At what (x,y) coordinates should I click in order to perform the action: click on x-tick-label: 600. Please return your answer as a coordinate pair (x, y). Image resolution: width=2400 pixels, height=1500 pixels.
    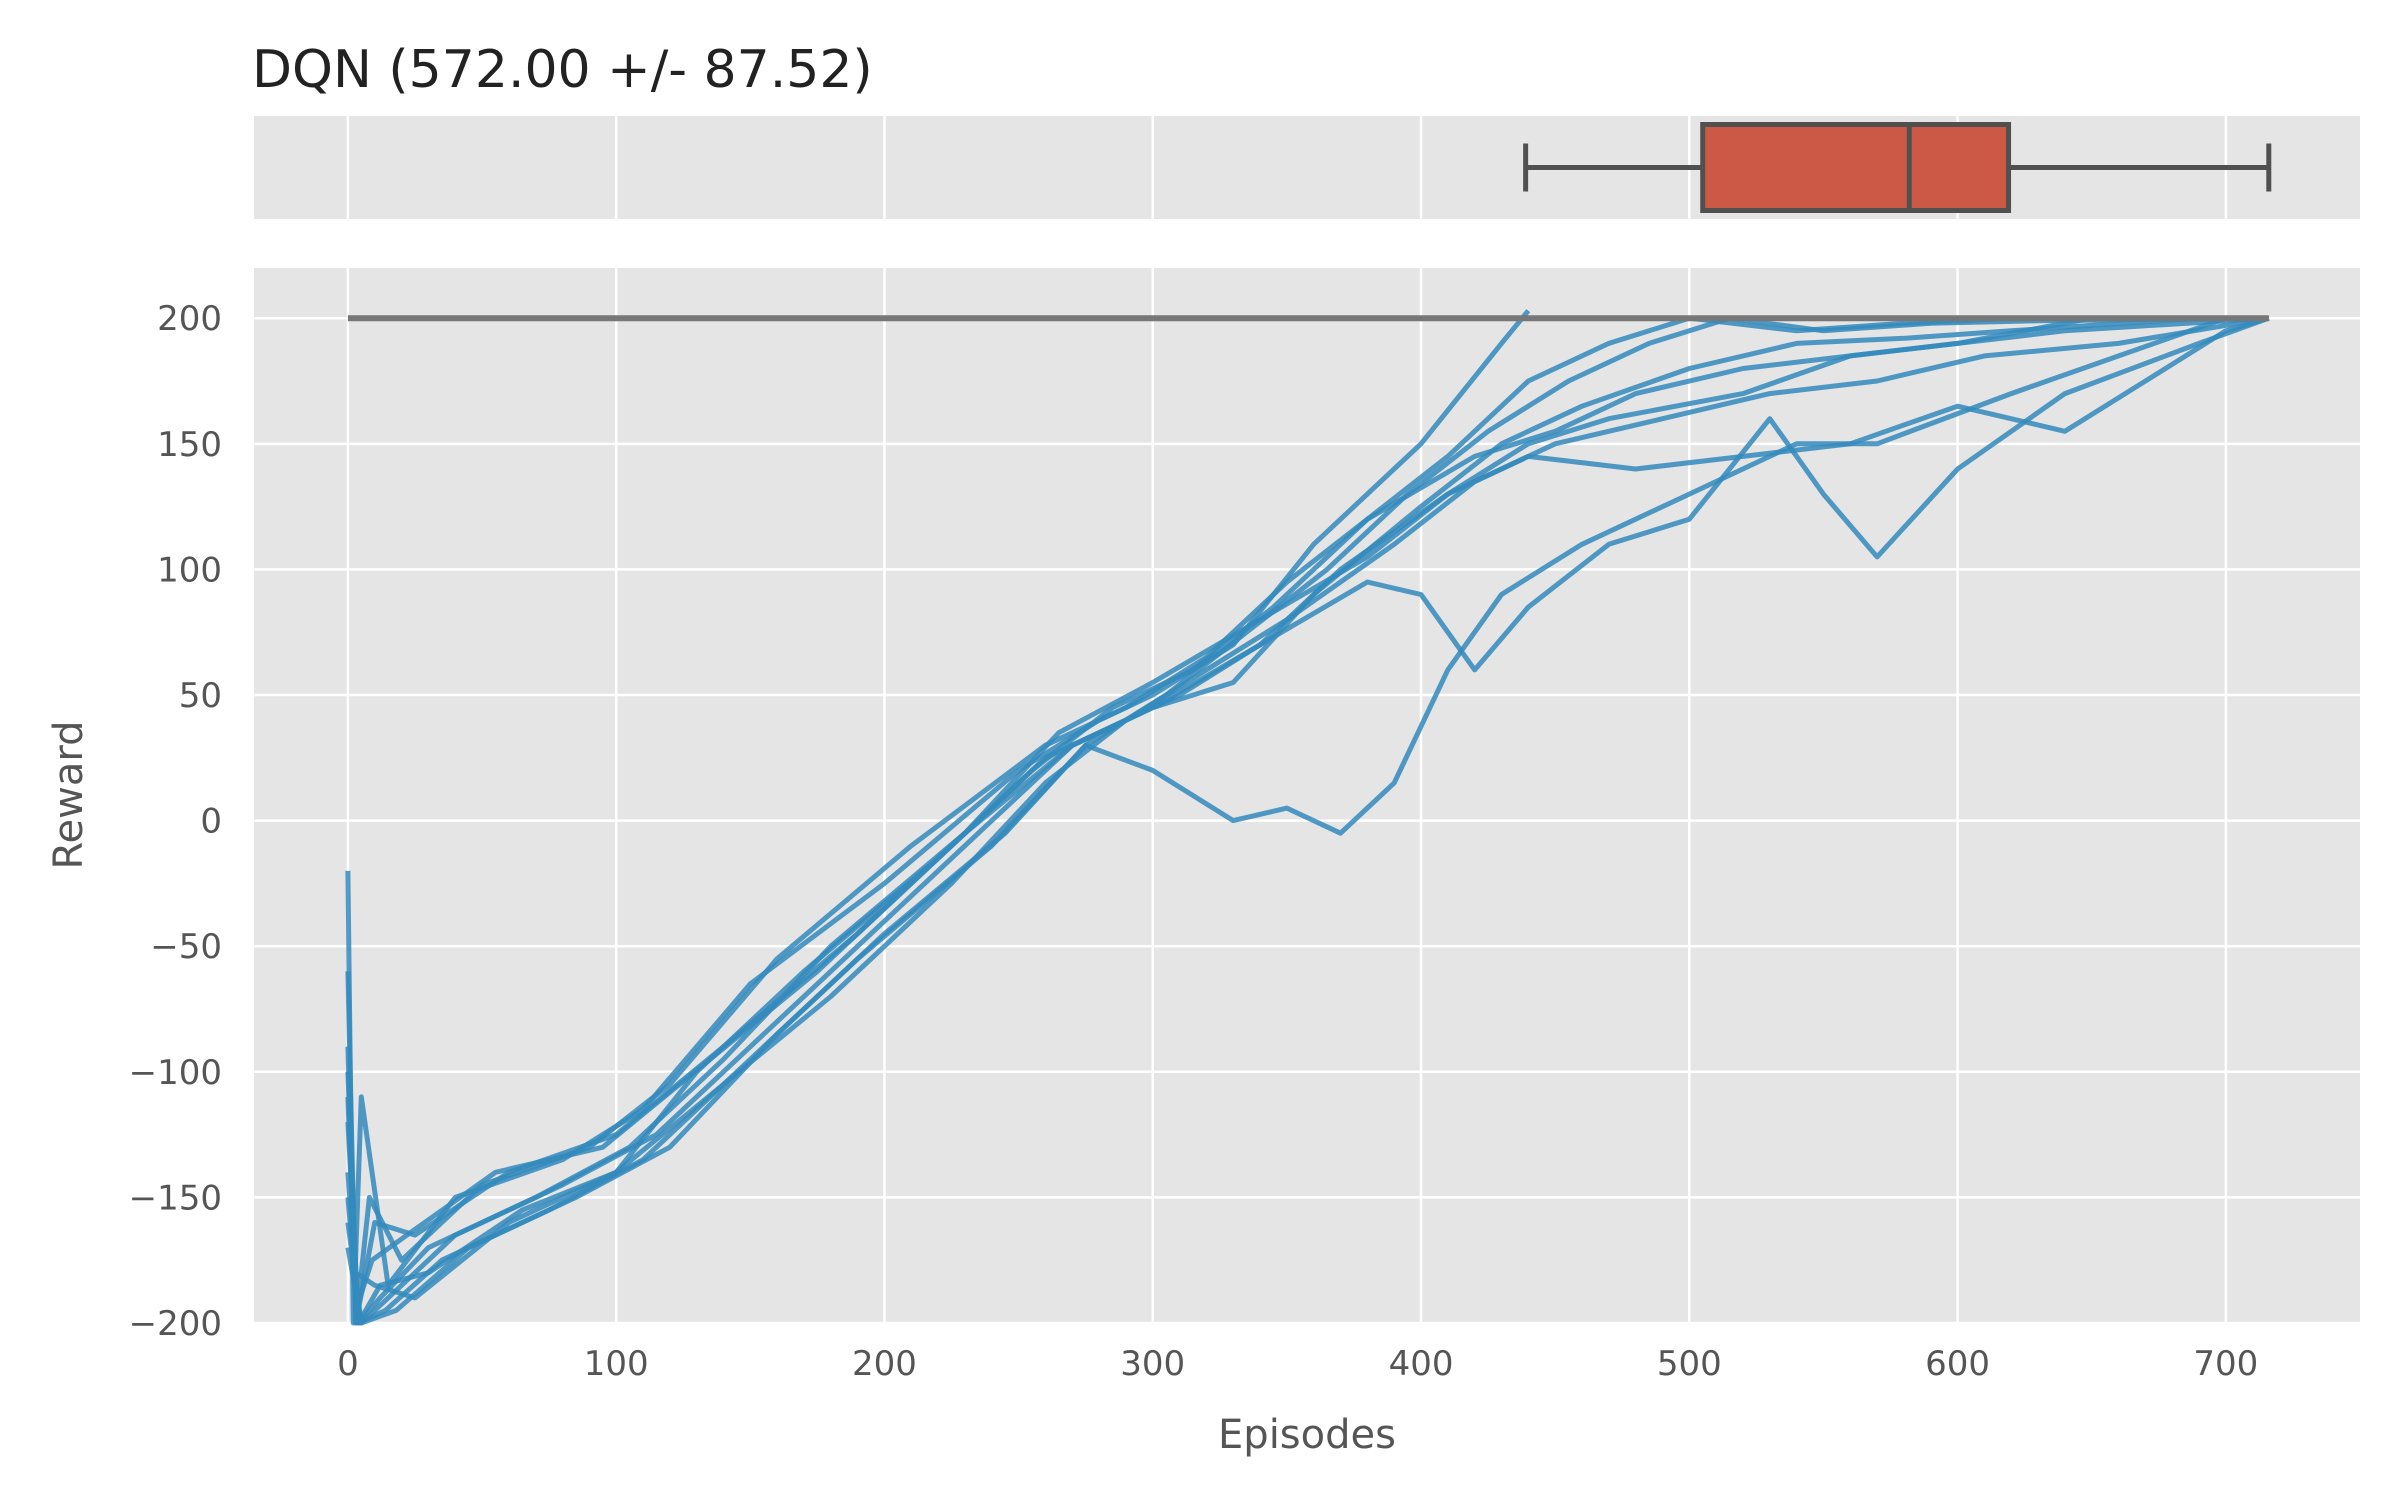
    Looking at the image, I should click on (1957, 1364).